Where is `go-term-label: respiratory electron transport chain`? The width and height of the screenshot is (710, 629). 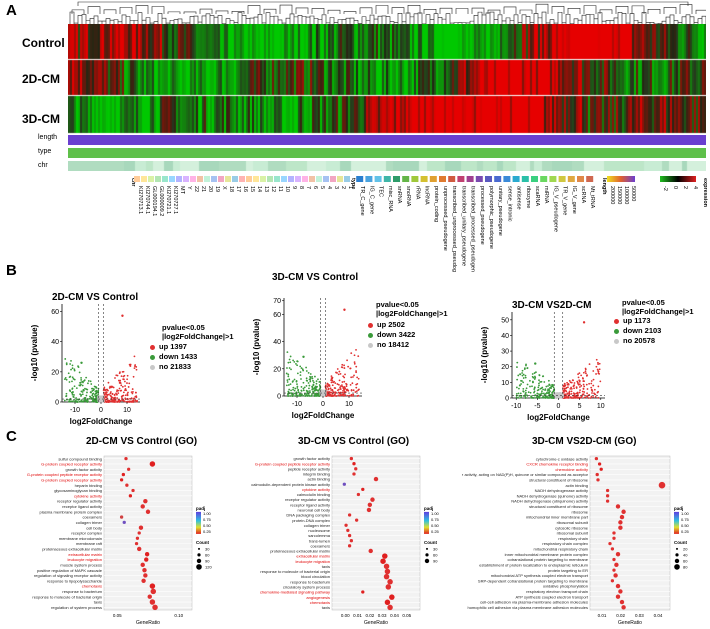
go-term-label: respiratory electron transport chain is located at coordinates (557, 591).